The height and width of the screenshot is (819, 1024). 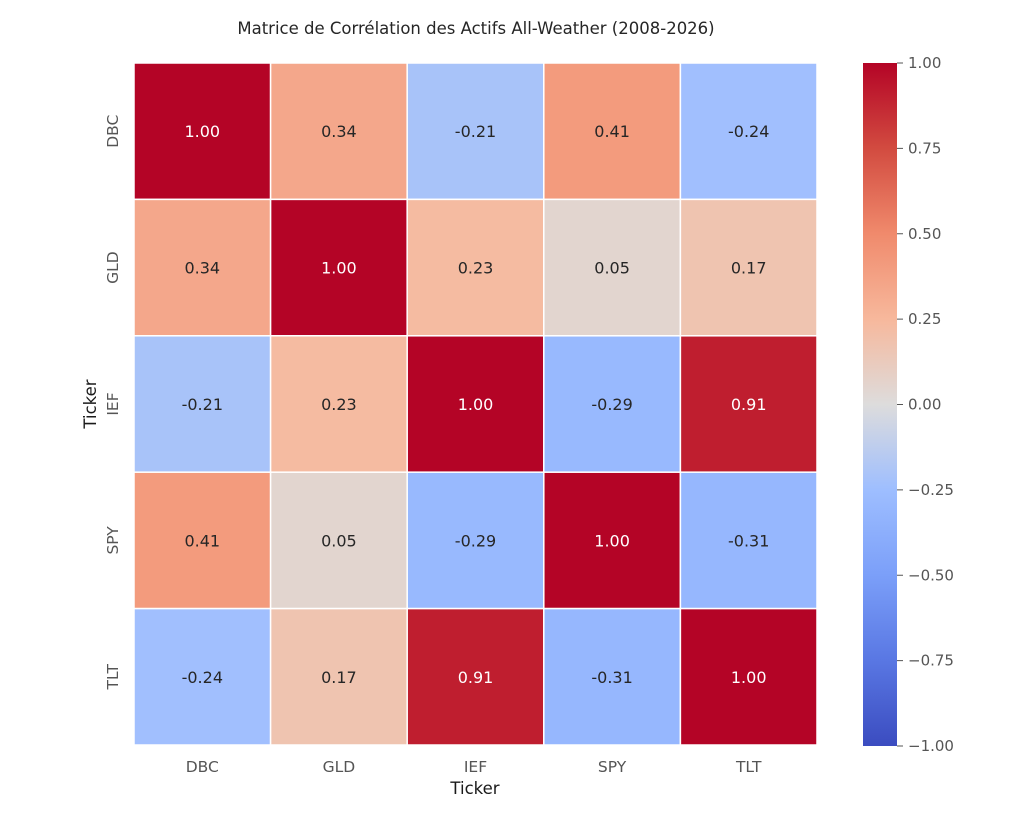 I want to click on colorbar-tick-label: 0.75, so click(x=924, y=148).